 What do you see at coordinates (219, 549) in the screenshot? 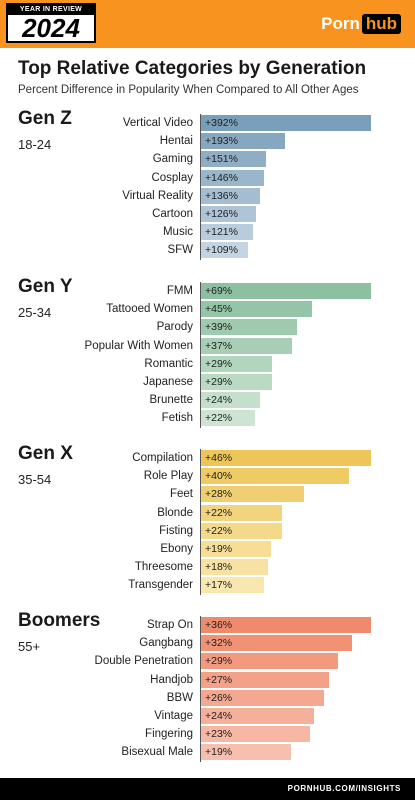
I see `bar-value-label: +19%` at bounding box center [219, 549].